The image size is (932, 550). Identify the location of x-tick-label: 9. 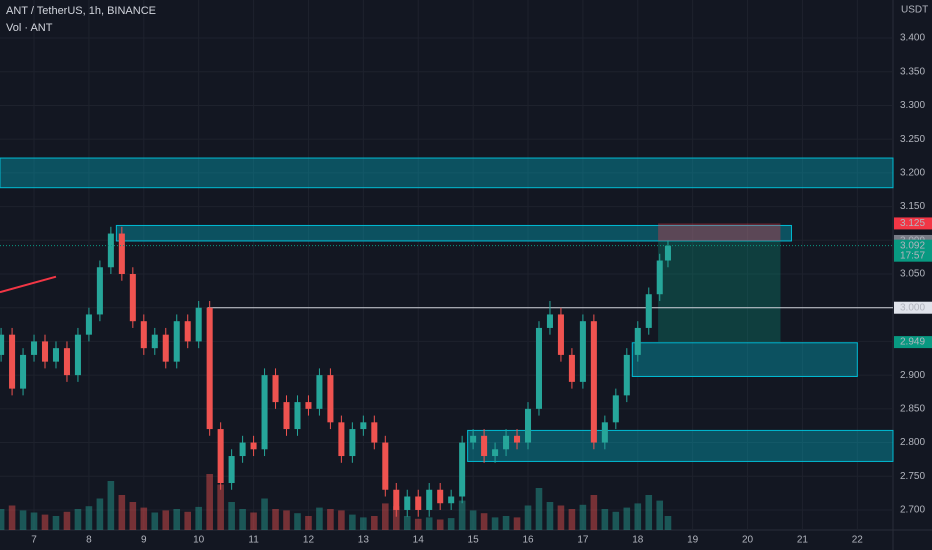
(144, 540).